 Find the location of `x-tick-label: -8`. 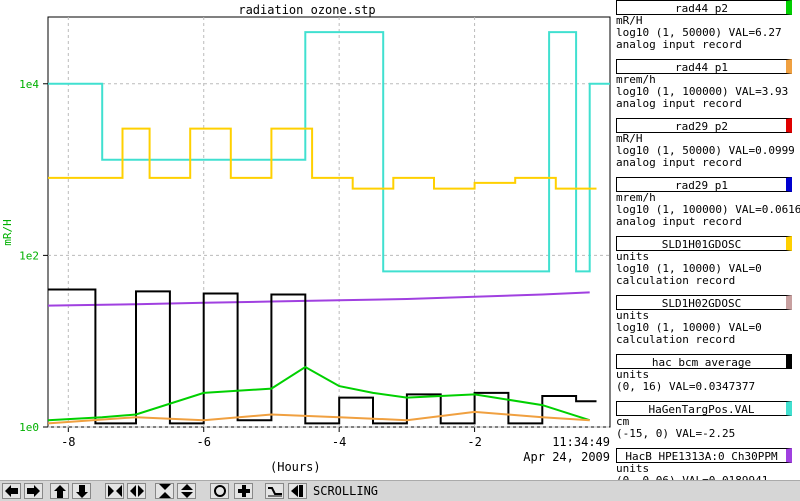

x-tick-label: -8 is located at coordinates (68, 442).